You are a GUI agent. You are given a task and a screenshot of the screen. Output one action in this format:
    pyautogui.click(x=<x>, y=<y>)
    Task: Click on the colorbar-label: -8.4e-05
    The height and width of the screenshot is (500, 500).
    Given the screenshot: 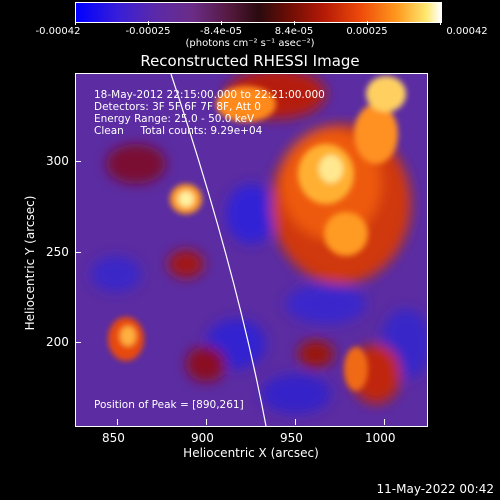 What is the action you would take?
    pyautogui.click(x=221, y=31)
    